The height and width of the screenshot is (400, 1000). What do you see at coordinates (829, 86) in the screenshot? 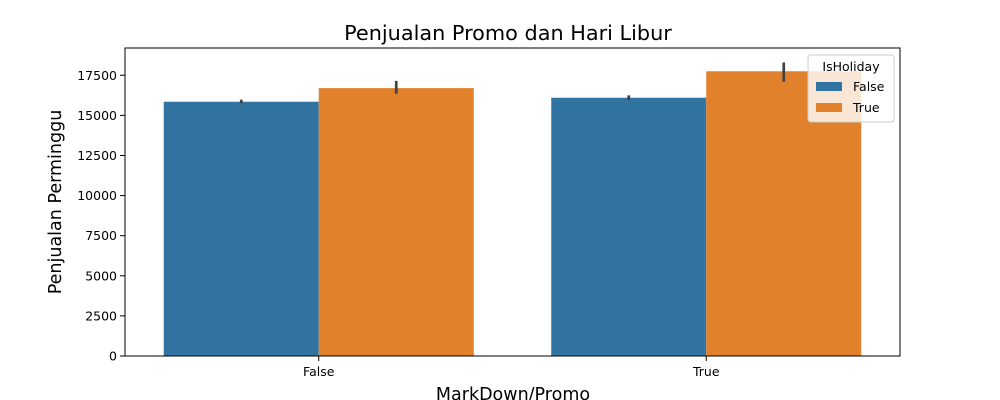
I see `legend-swatch-false` at bounding box center [829, 86].